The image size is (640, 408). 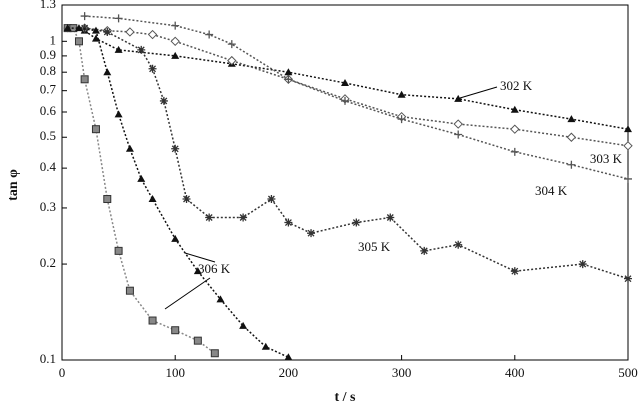 What do you see at coordinates (48, 110) in the screenshot?
I see `y-tick-label: 0.6` at bounding box center [48, 110].